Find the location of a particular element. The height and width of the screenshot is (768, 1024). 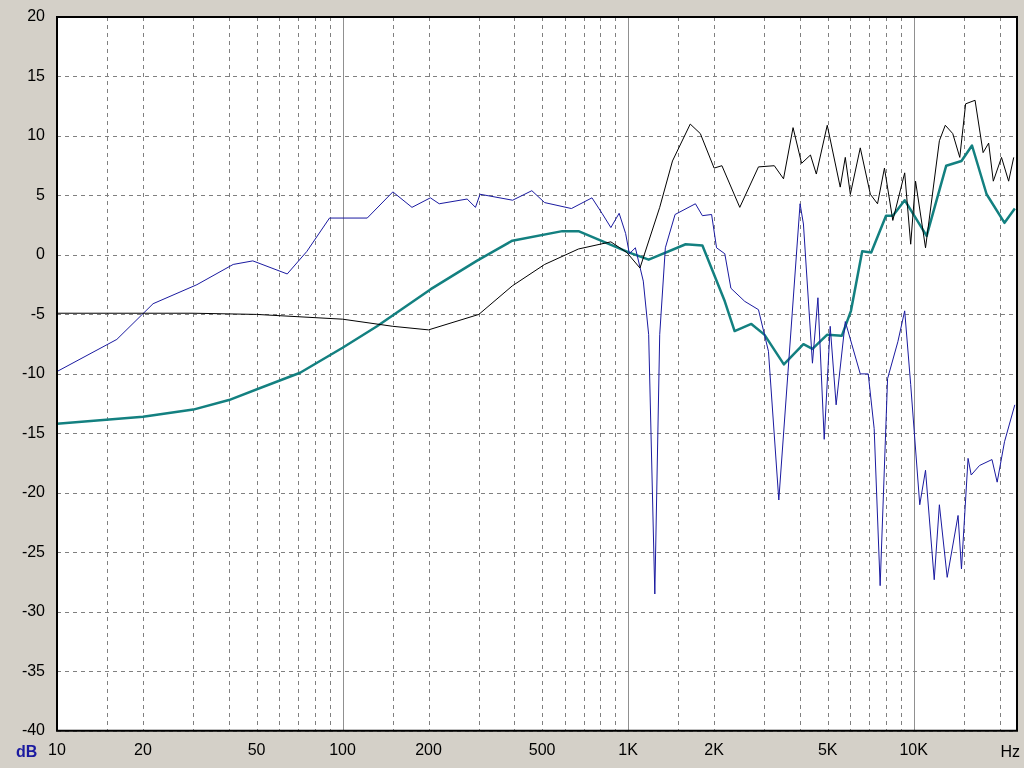

y-tick-label: -40 is located at coordinates (33, 730).